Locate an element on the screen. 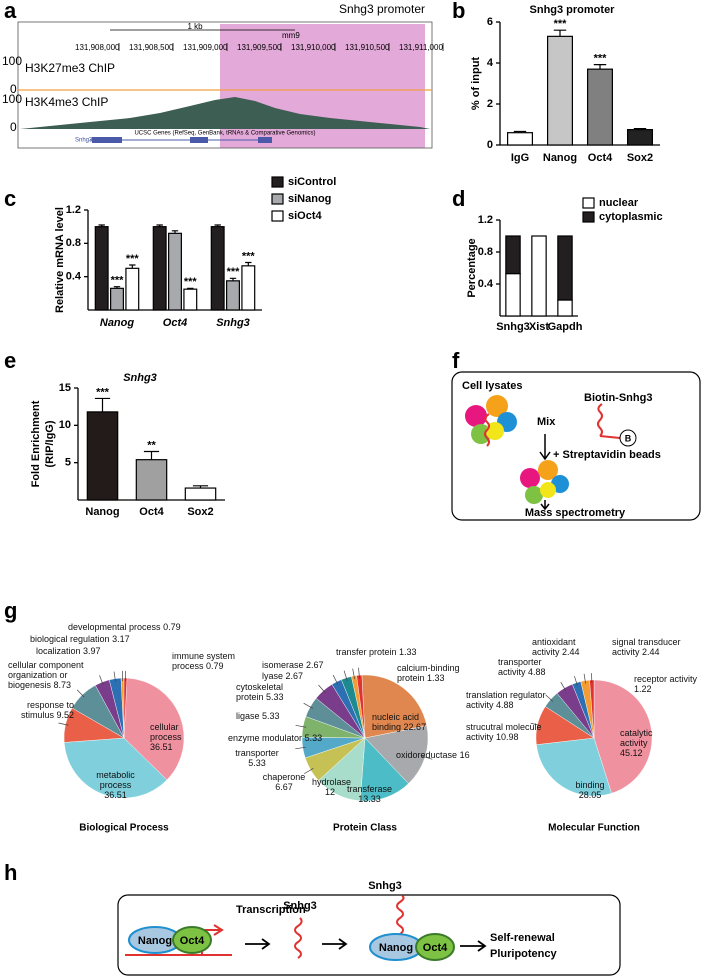 This screenshot has height=979, width=709. slice-label: transporter 5.33 is located at coordinates (257, 758).